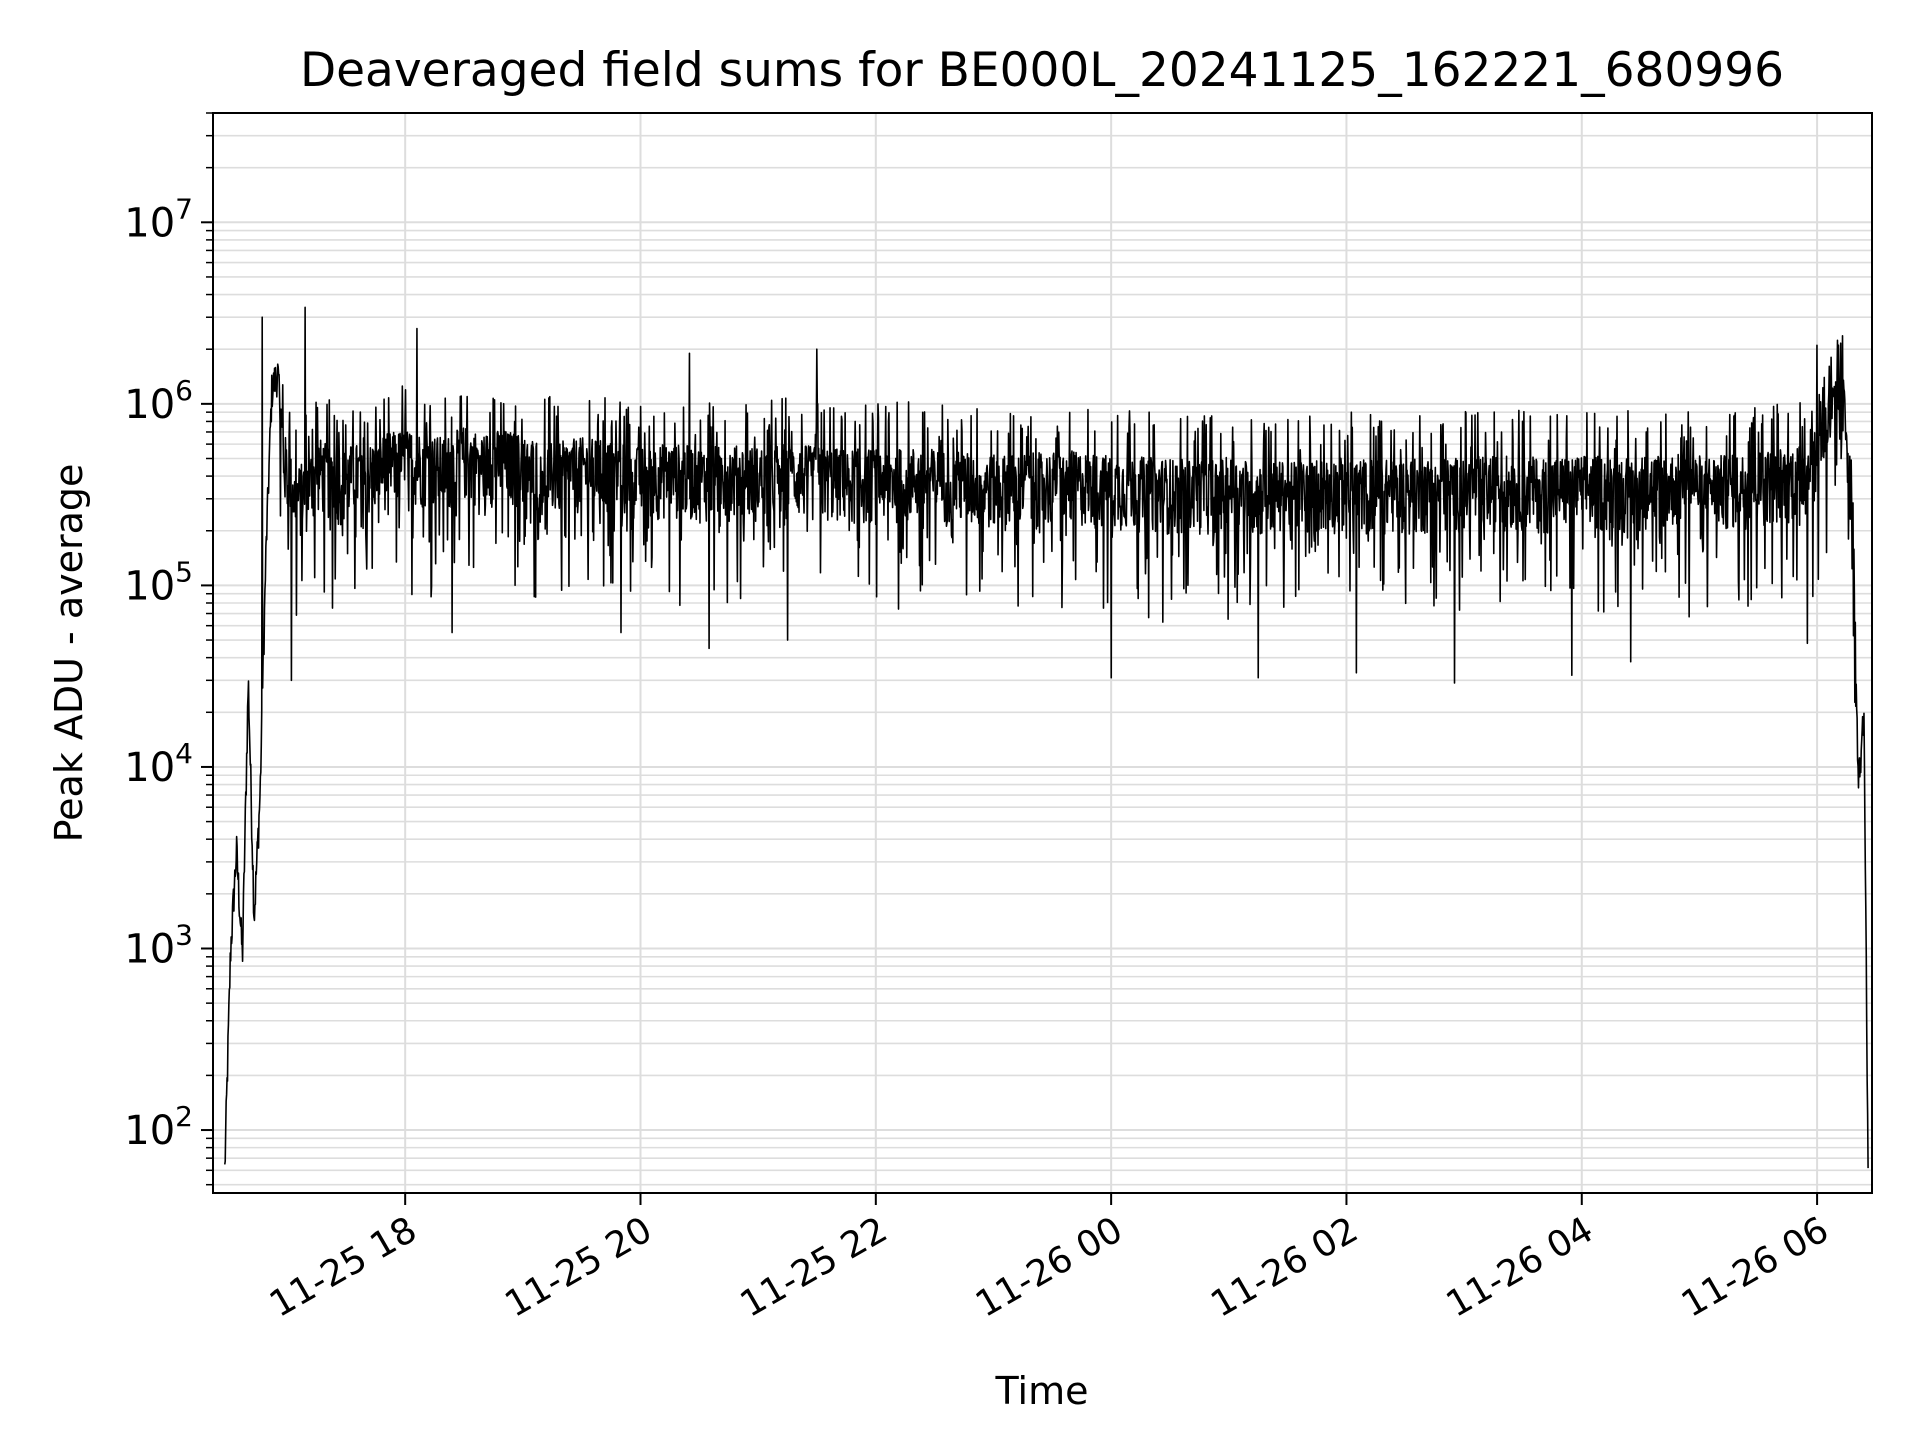 The height and width of the screenshot is (1444, 1920). Describe the element at coordinates (1284, 1267) in the screenshot. I see `x-tick-label: 11-26 02` at that location.